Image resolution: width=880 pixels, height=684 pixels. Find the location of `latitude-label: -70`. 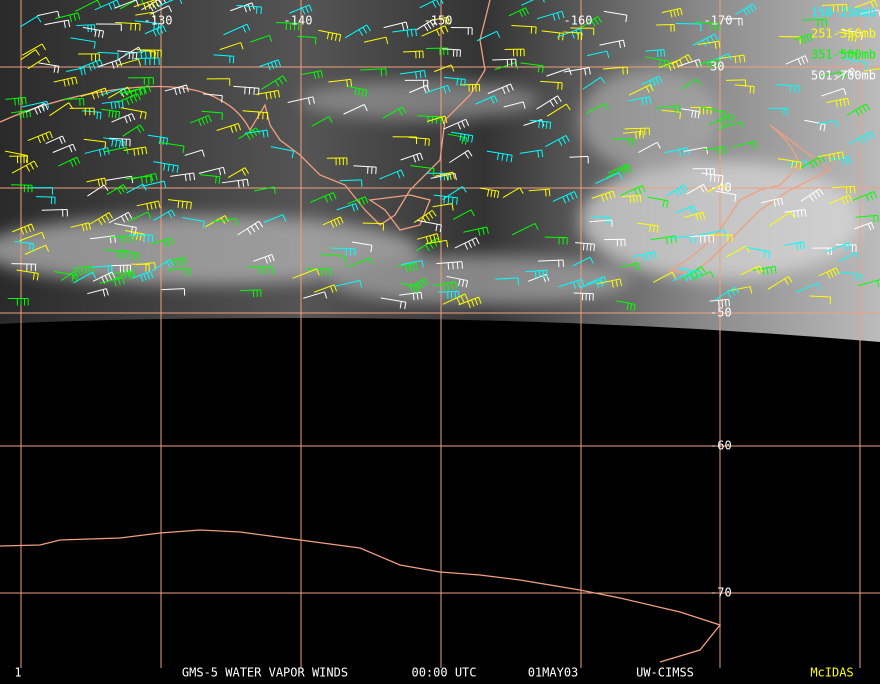

latitude-label: -70 is located at coordinates (721, 593).